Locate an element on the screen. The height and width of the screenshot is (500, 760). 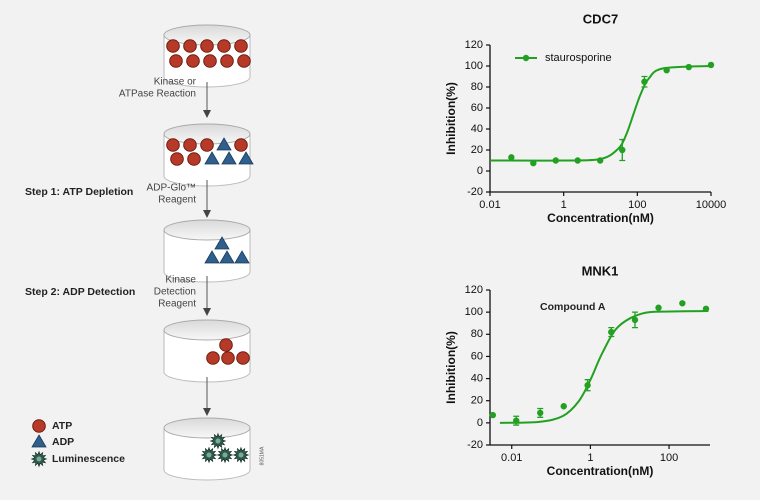
legend-item: ADP is located at coordinates (52, 441).